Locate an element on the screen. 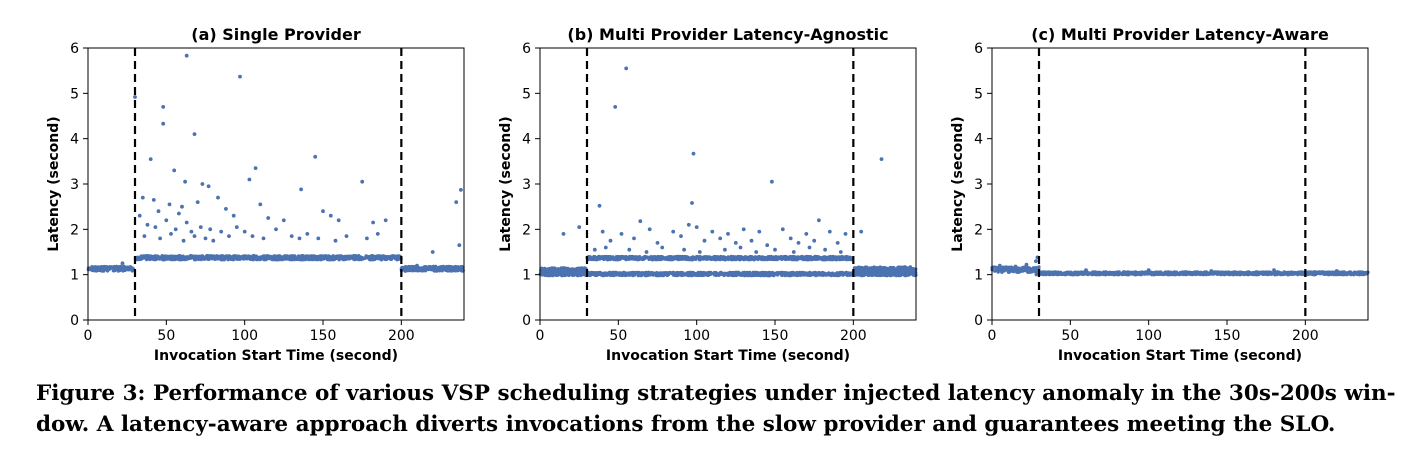  y-tick-label: 2 is located at coordinates (526, 230).